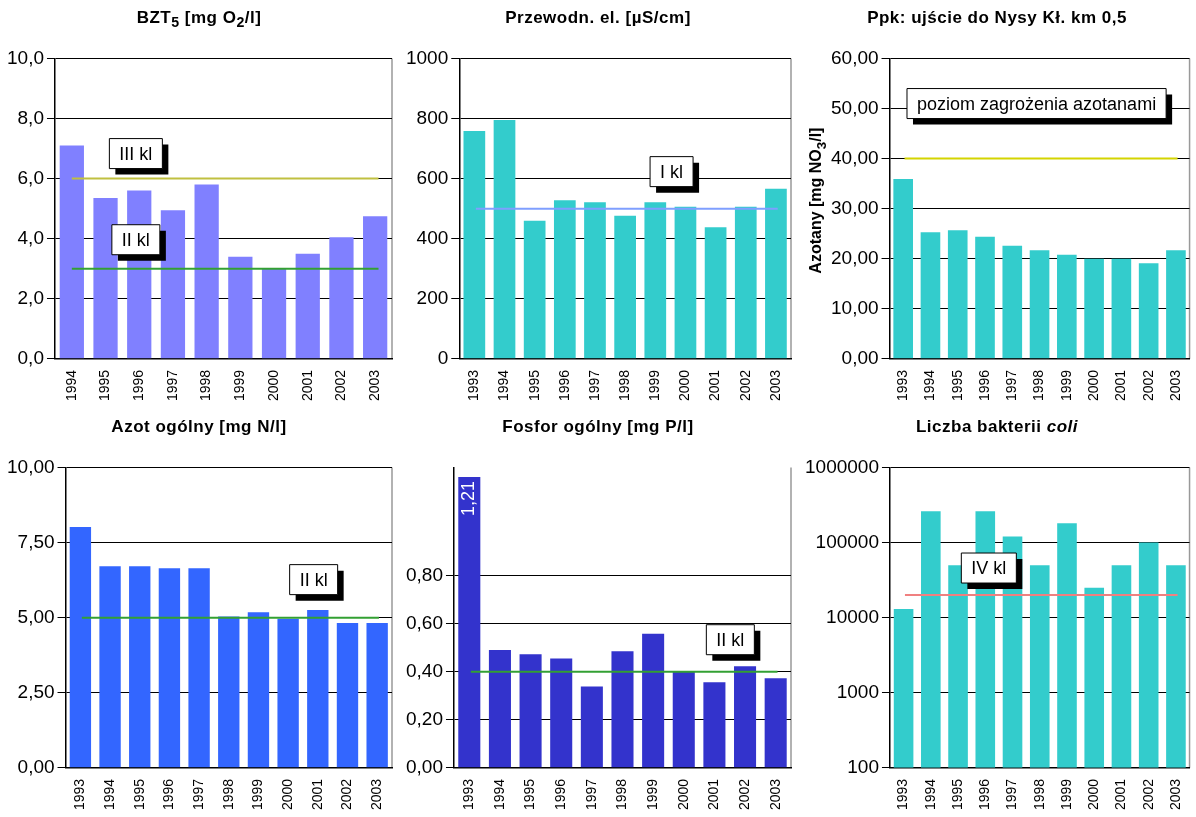 This screenshot has width=1196, height=817. Describe the element at coordinates (989, 567) in the screenshot. I see `ref-line-label: IV kl` at that location.